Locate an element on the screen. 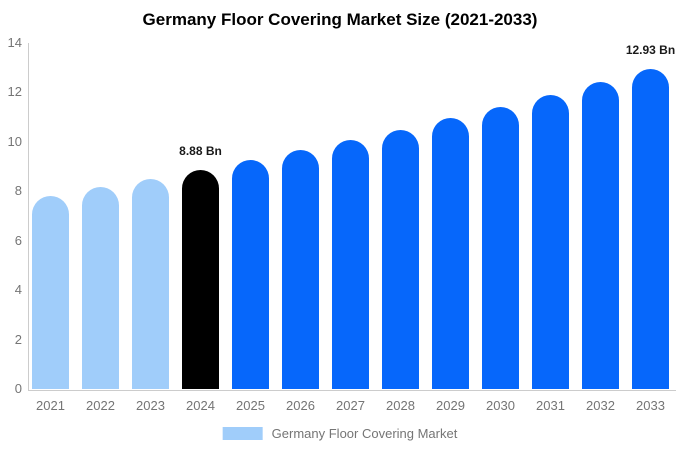  y-tick-label-4: 4 is located at coordinates (18, 290).